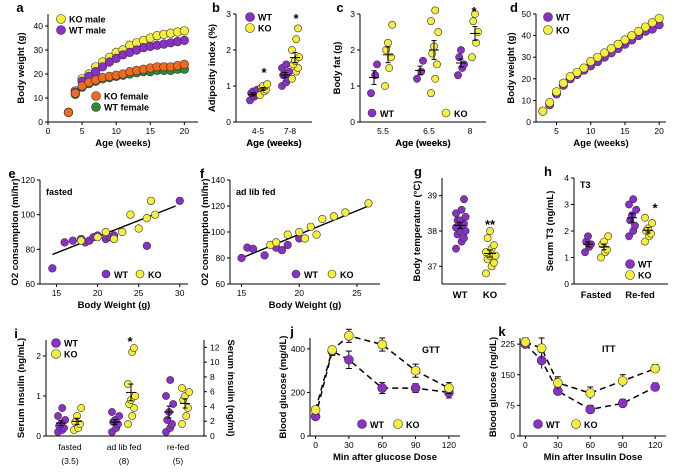  I want to click on x-category-label: ad lib fed, so click(124, 447).